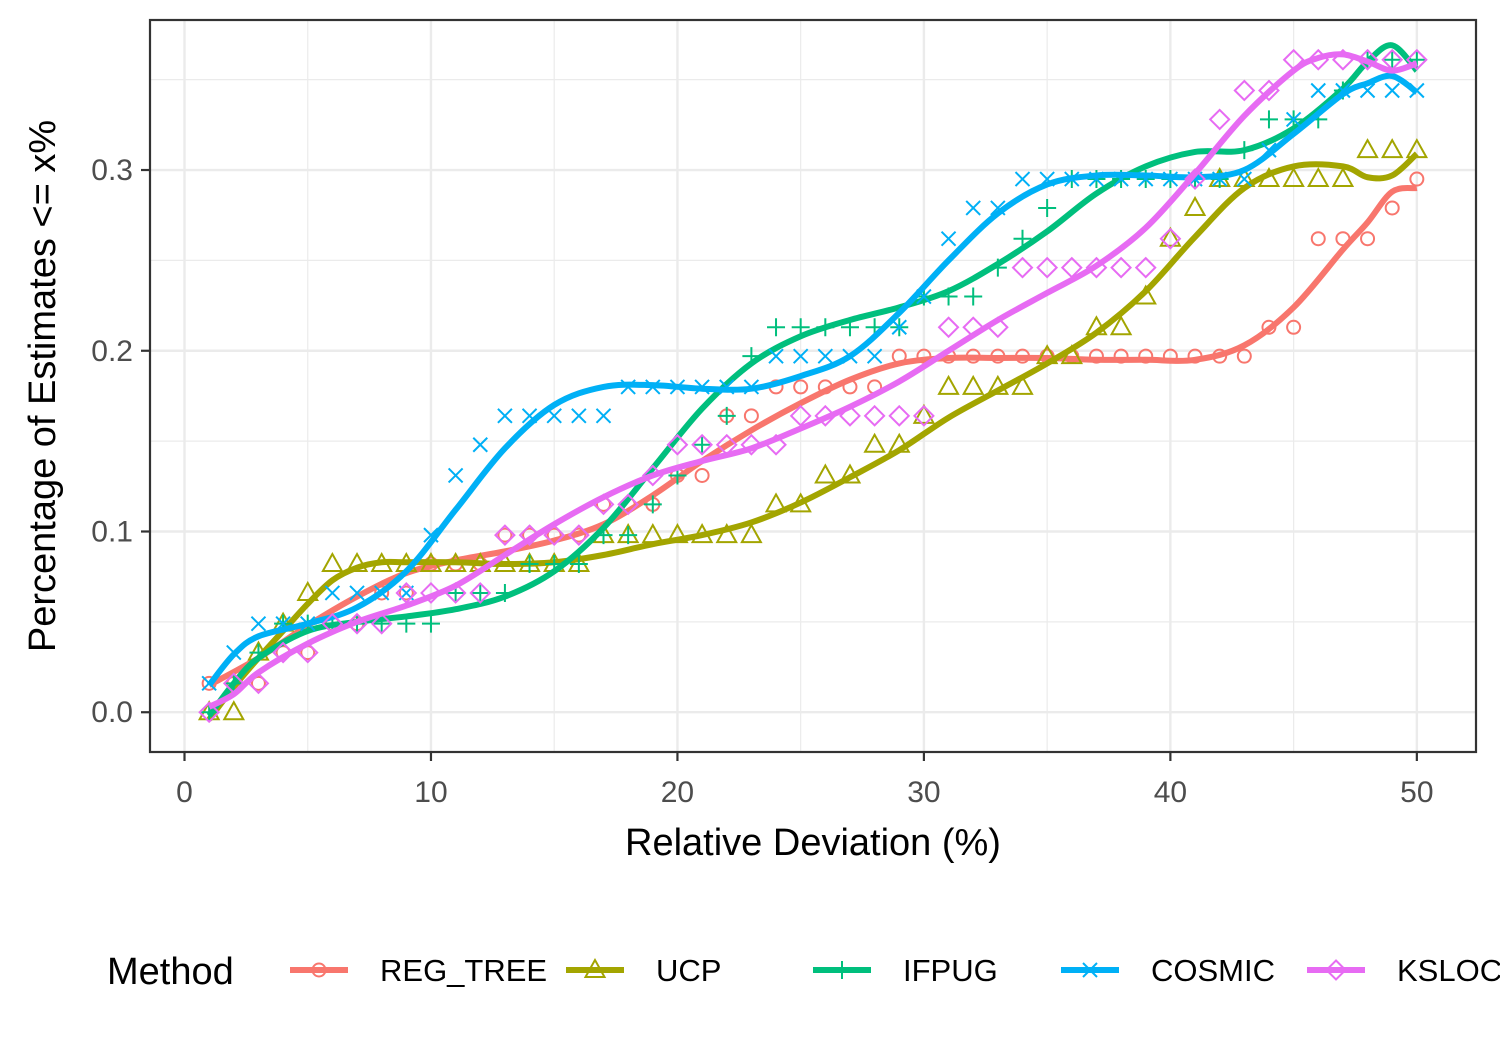 Image resolution: width=1500 pixels, height=1055 pixels. I want to click on x-tick-label: 50, so click(1416, 792).